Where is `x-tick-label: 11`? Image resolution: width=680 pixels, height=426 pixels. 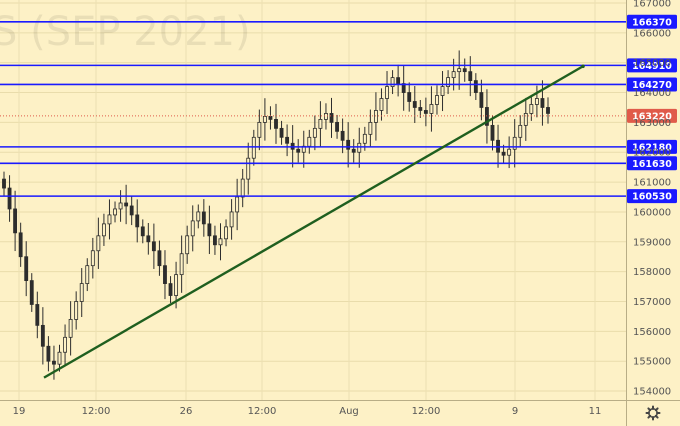 x-tick-label: 11 is located at coordinates (595, 411).